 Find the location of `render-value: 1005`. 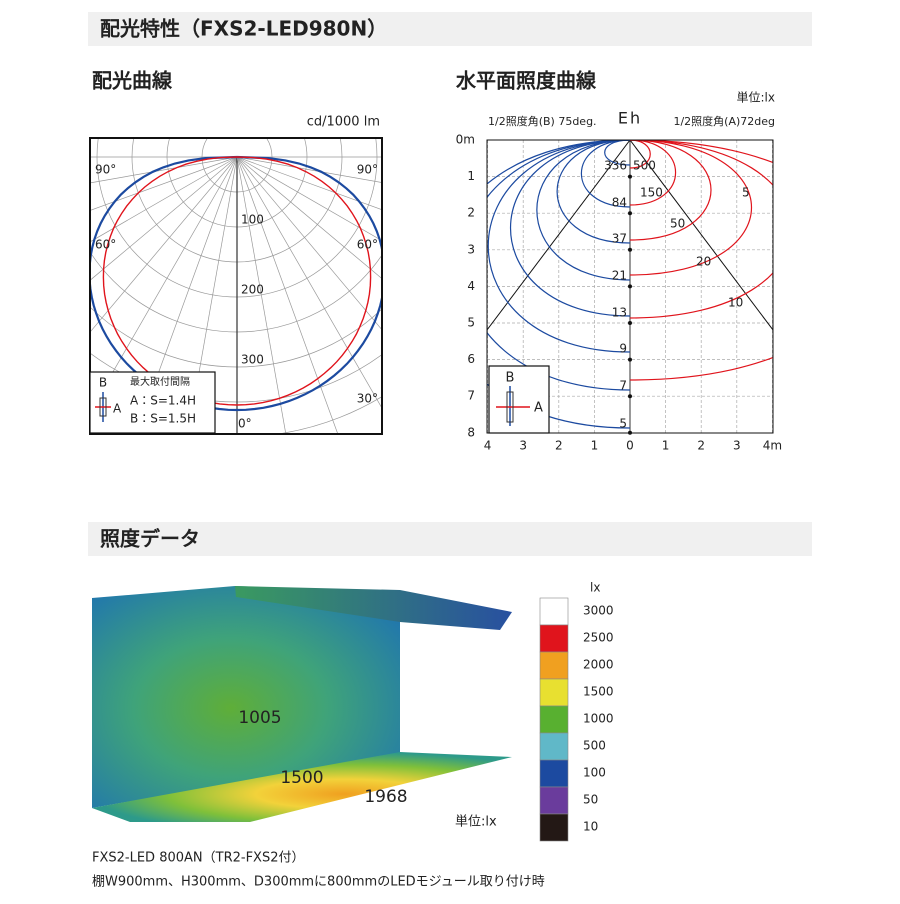

render-value: 1005 is located at coordinates (259, 718).